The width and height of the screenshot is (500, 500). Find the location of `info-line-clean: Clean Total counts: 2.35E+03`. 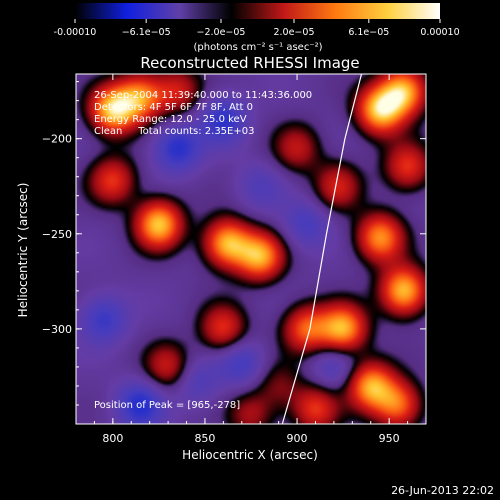

info-line-clean: Clean Total counts: 2.35E+03 is located at coordinates (174, 131).